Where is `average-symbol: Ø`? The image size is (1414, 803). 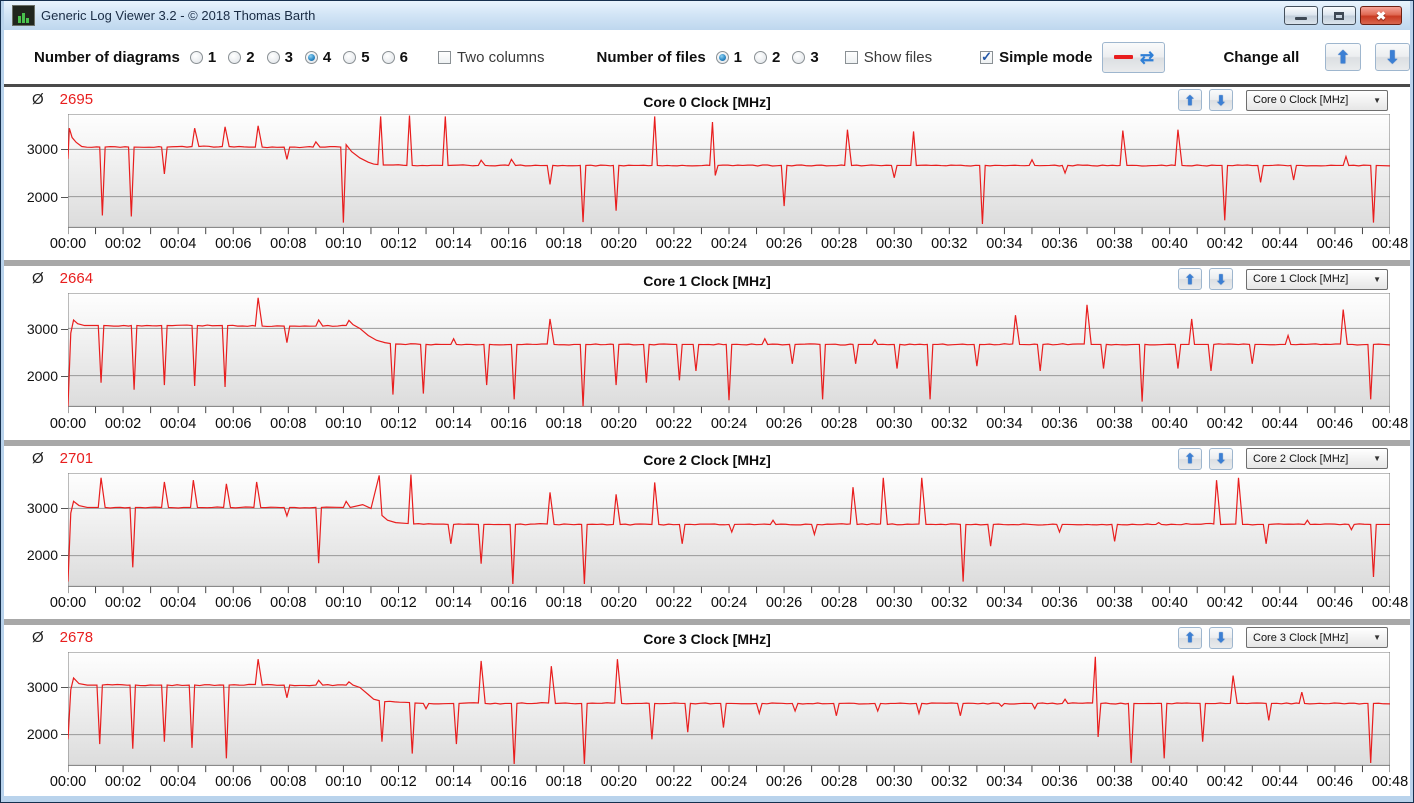
average-symbol: Ø is located at coordinates (38, 99).